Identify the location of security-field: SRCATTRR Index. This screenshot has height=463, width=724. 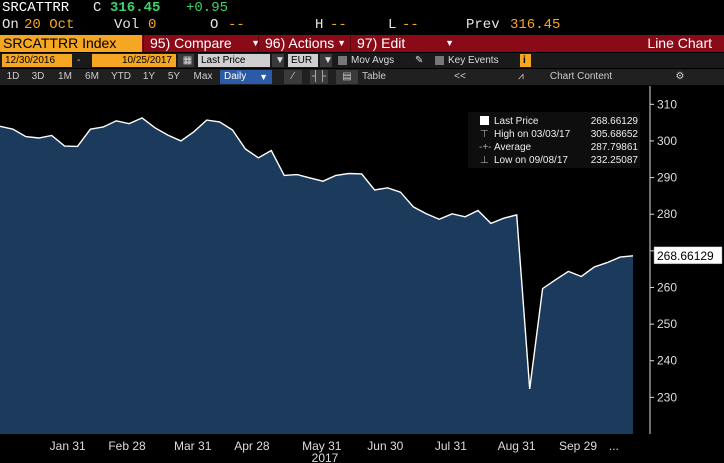
(71, 43).